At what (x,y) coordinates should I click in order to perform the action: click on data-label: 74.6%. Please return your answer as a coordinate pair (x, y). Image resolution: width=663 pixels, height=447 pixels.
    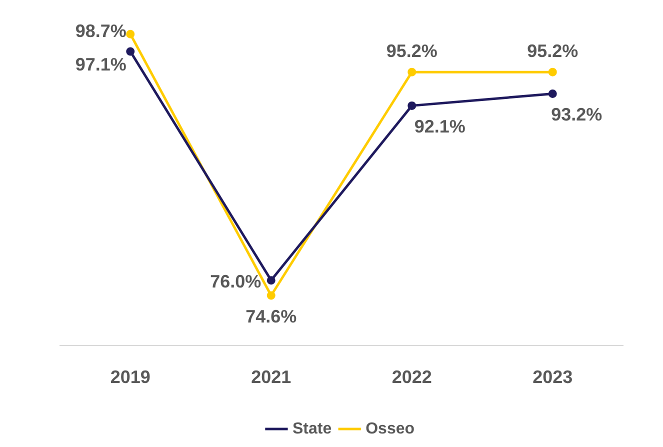
    Looking at the image, I should click on (271, 316).